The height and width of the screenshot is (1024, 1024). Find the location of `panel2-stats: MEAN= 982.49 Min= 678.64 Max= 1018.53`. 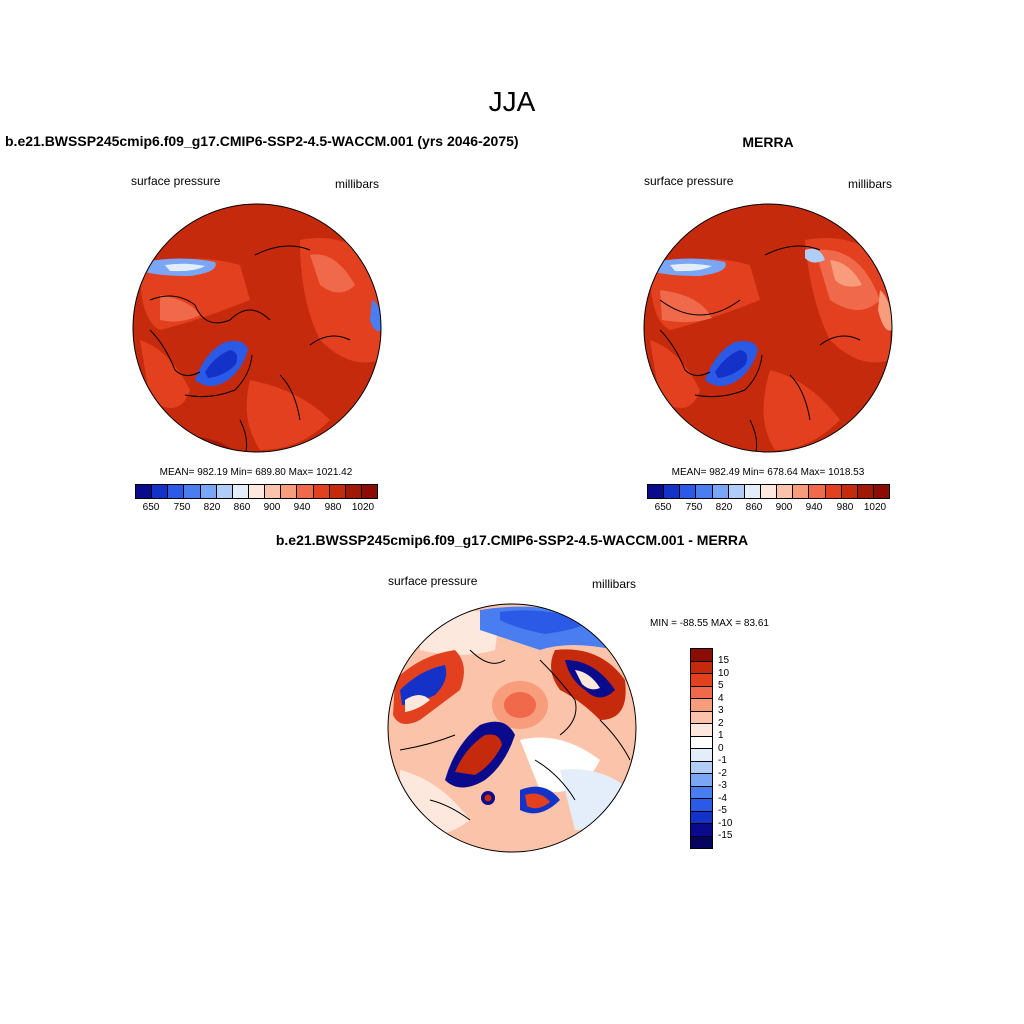

panel2-stats: MEAN= 982.49 Min= 678.64 Max= 1018.53 is located at coordinates (768, 472).